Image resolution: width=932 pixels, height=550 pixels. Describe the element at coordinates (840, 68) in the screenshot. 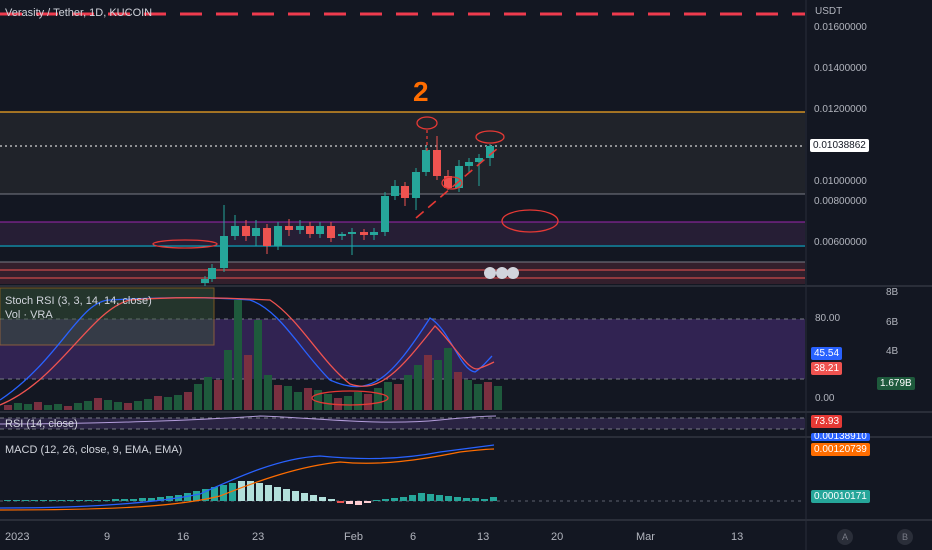

I see `price-tick: 0.01400000` at that location.